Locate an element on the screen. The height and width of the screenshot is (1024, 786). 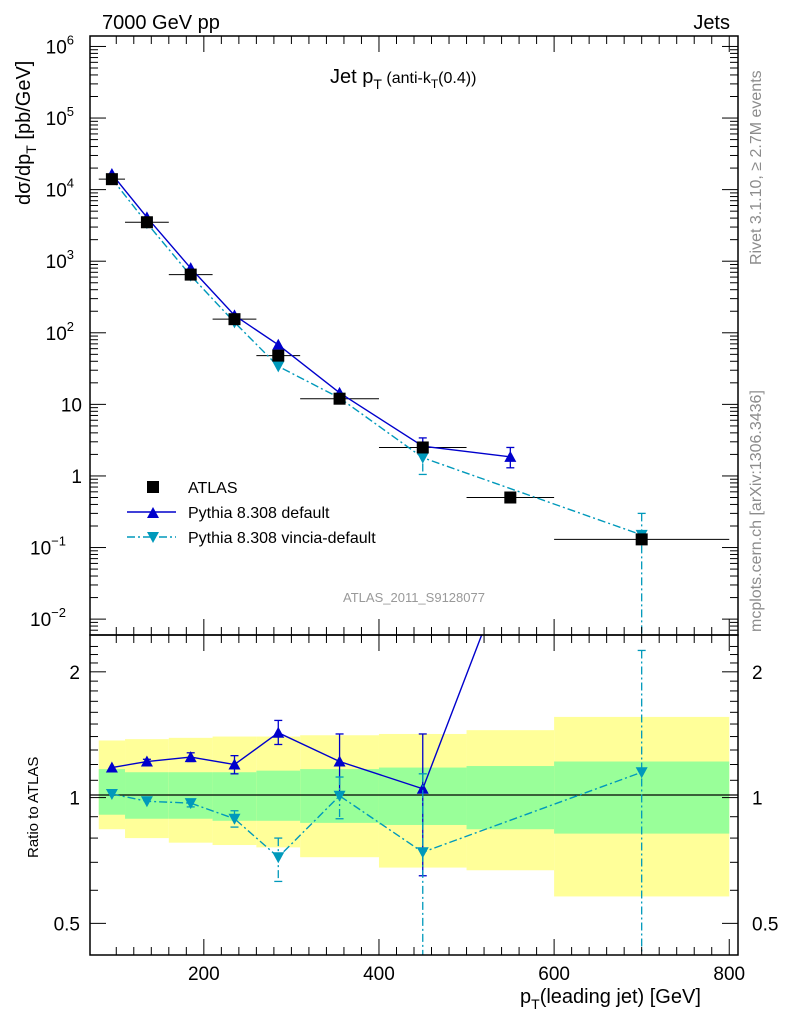
ratio-ytick-label: 2 is located at coordinates (74, 673).